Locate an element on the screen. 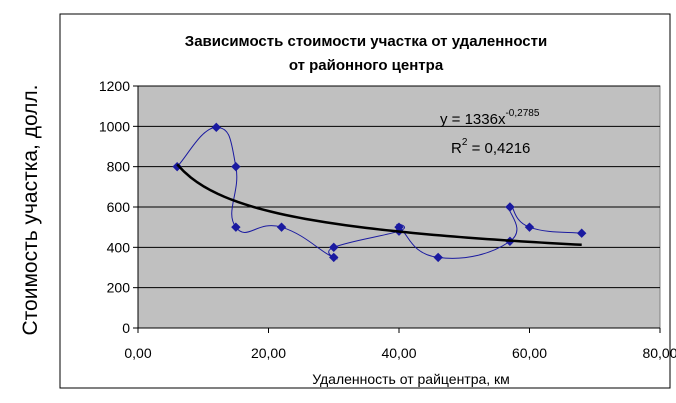  y-tick-label-600: 600 is located at coordinates (119, 207).